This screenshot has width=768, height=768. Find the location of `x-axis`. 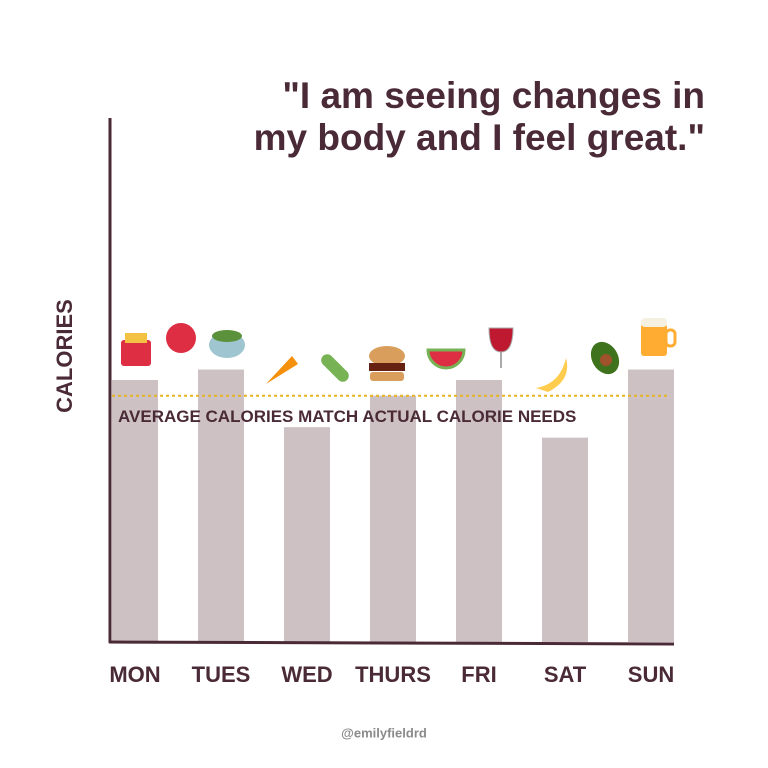

x-axis is located at coordinates (391, 643).